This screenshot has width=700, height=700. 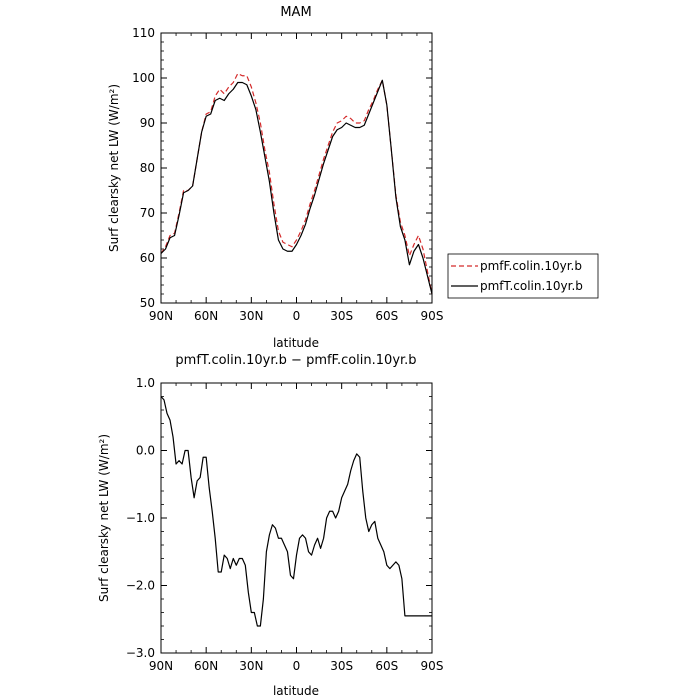 I want to click on top-x-tick-label: 30S, so click(x=341, y=316).